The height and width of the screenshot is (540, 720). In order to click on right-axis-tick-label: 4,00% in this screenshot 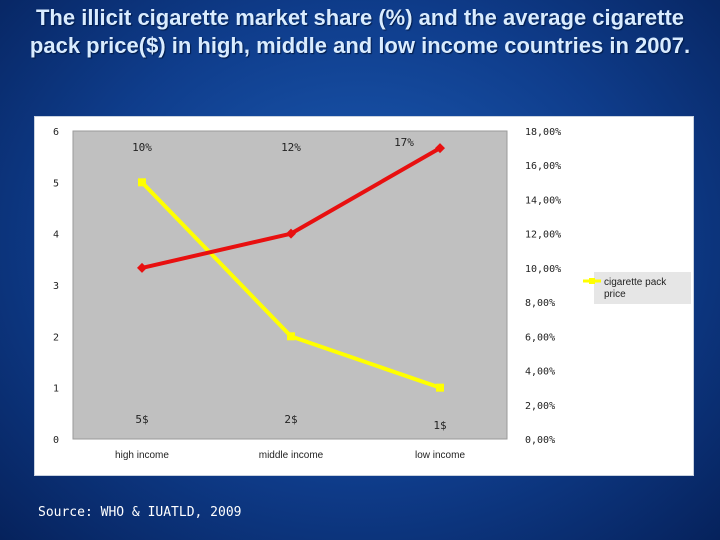, I will do `click(540, 372)`.